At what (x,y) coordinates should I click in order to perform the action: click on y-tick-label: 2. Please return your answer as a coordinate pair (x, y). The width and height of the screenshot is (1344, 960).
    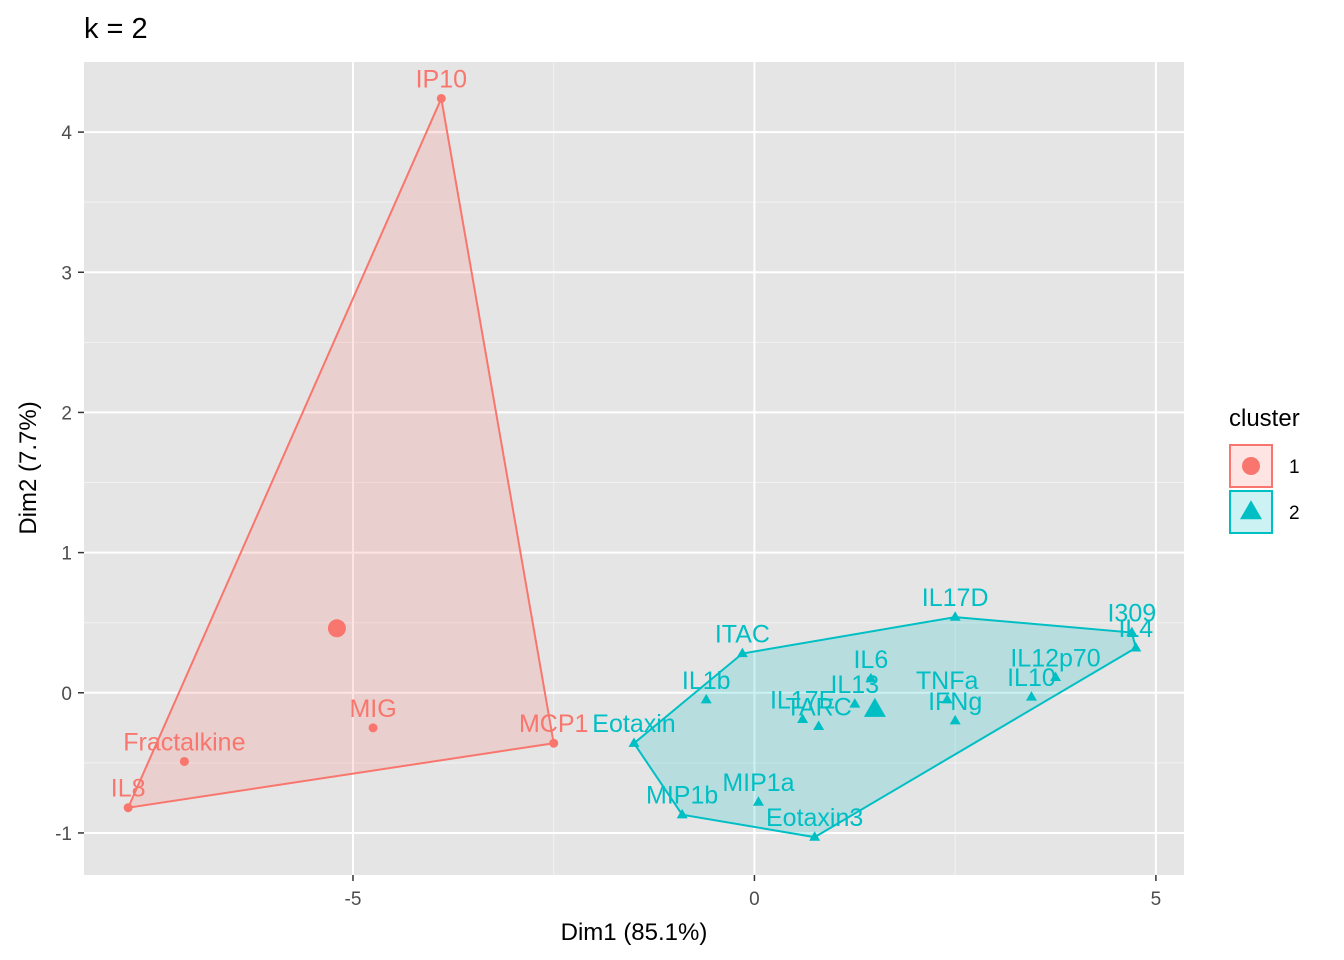
    Looking at the image, I should click on (66, 413).